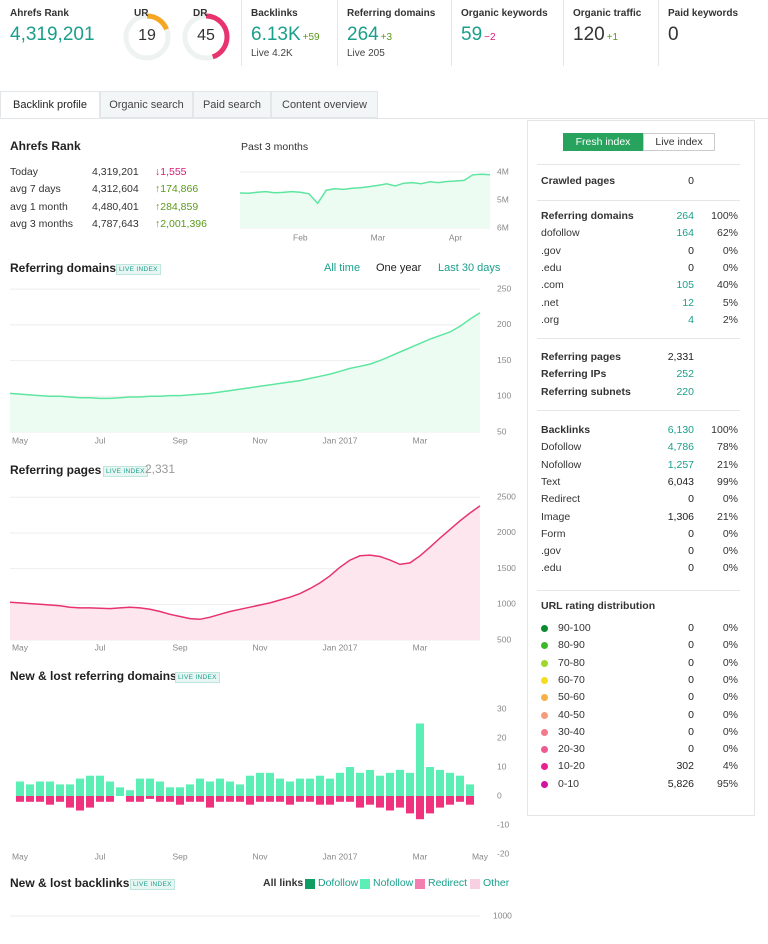  Describe the element at coordinates (490, 37) in the screenshot. I see `change: −2` at that location.